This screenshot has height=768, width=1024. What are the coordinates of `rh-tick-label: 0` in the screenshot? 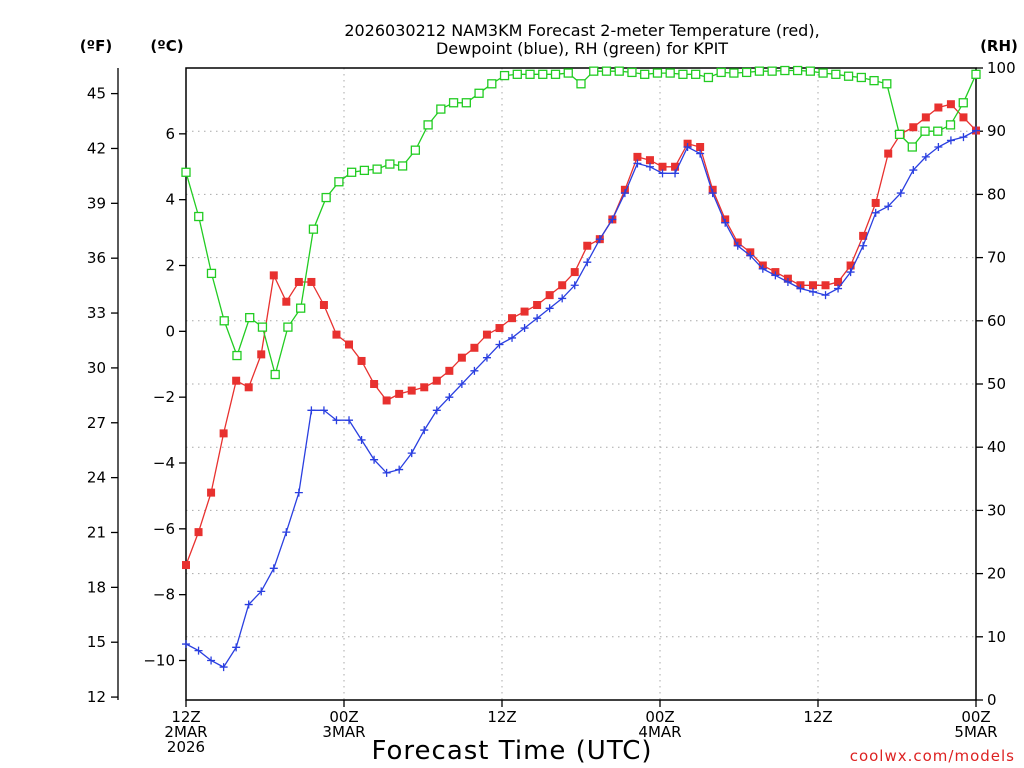 It's located at (992, 700).